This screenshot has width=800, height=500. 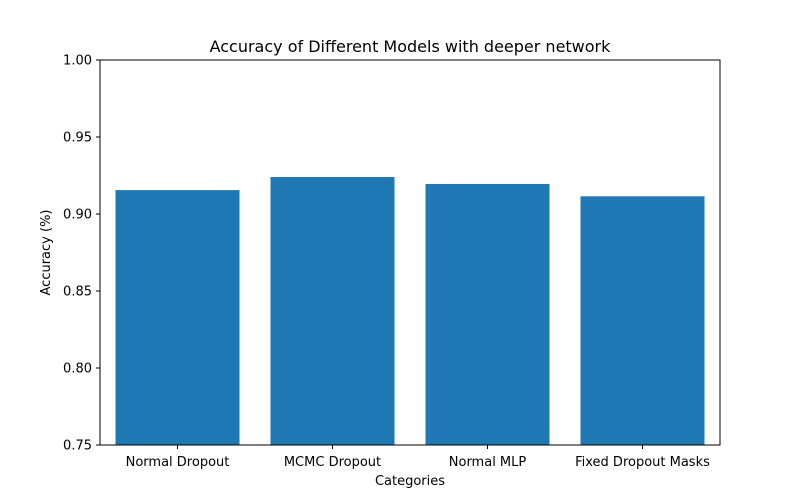 What do you see at coordinates (77, 215) in the screenshot?
I see `y-tick-label: 0.90` at bounding box center [77, 215].